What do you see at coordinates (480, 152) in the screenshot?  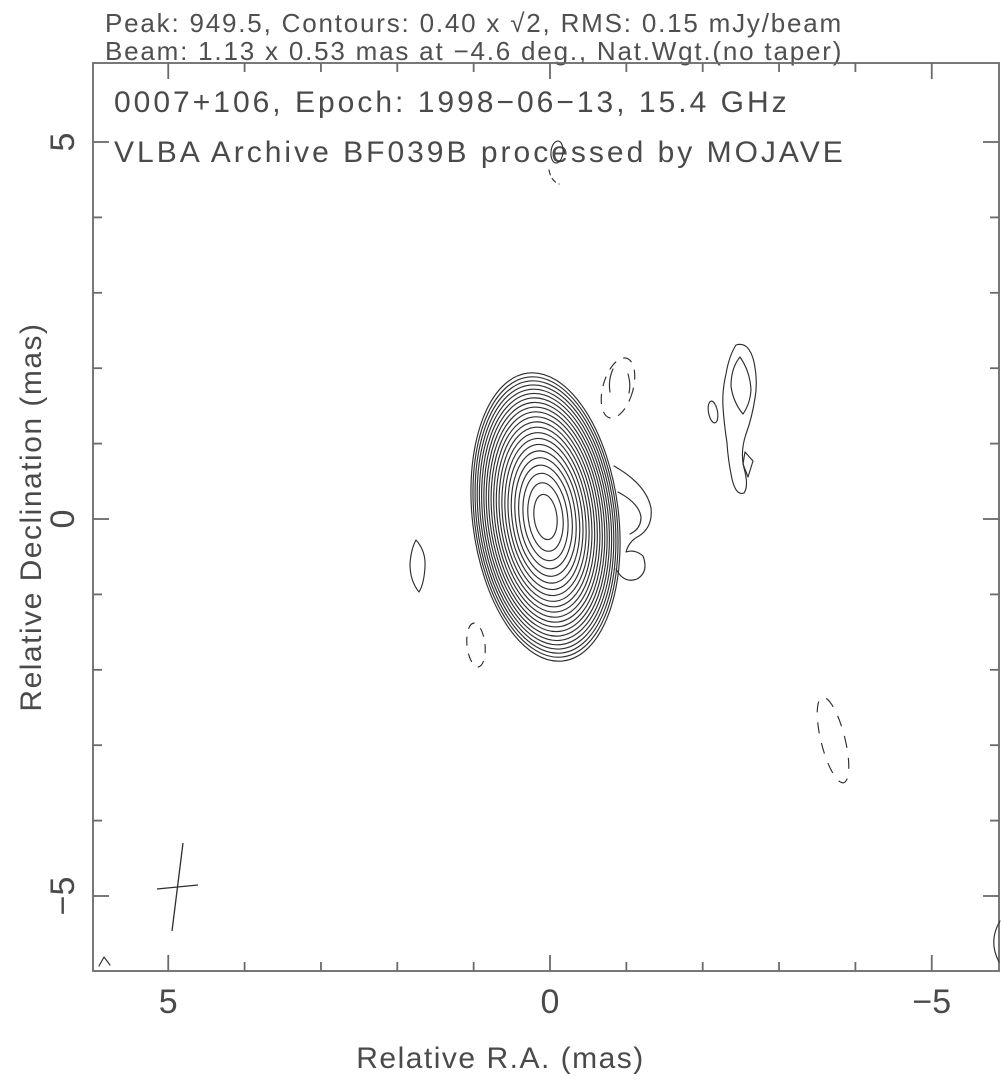 I see `archive-credit-subtitle: VLBA Archive BF039B processed by MOJAVE` at bounding box center [480, 152].